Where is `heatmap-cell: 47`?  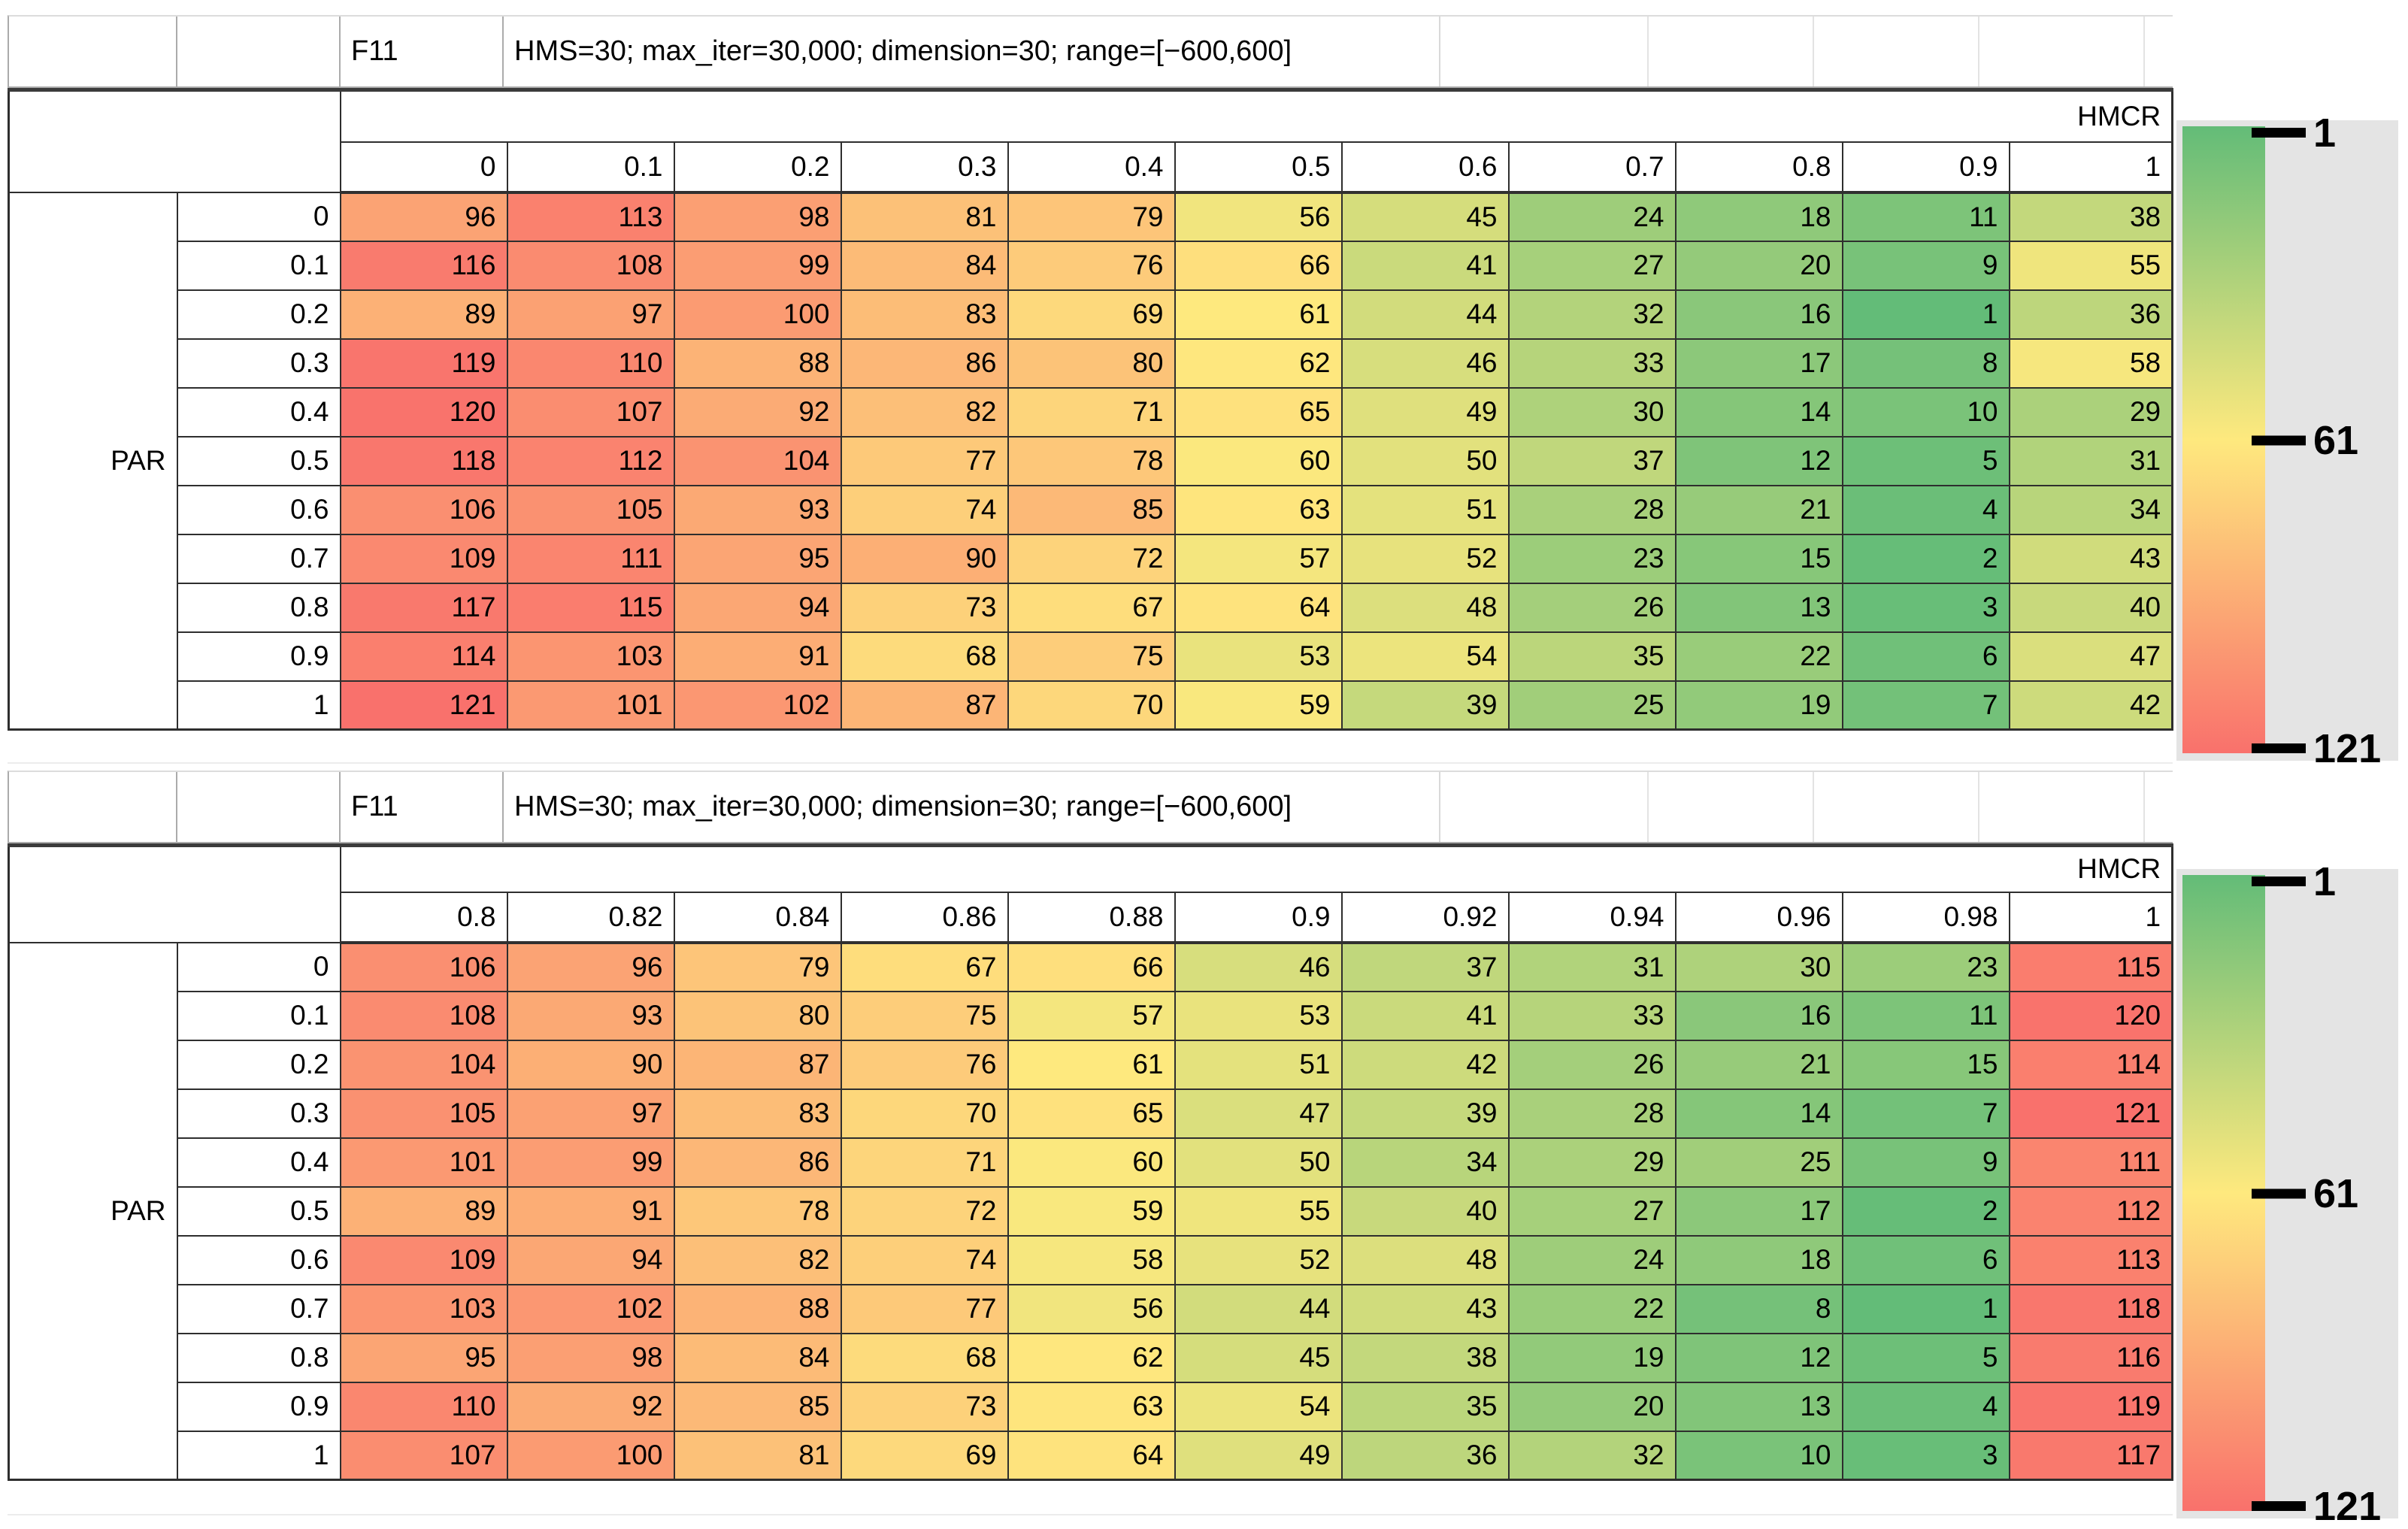 heatmap-cell: 47 is located at coordinates (1258, 1113).